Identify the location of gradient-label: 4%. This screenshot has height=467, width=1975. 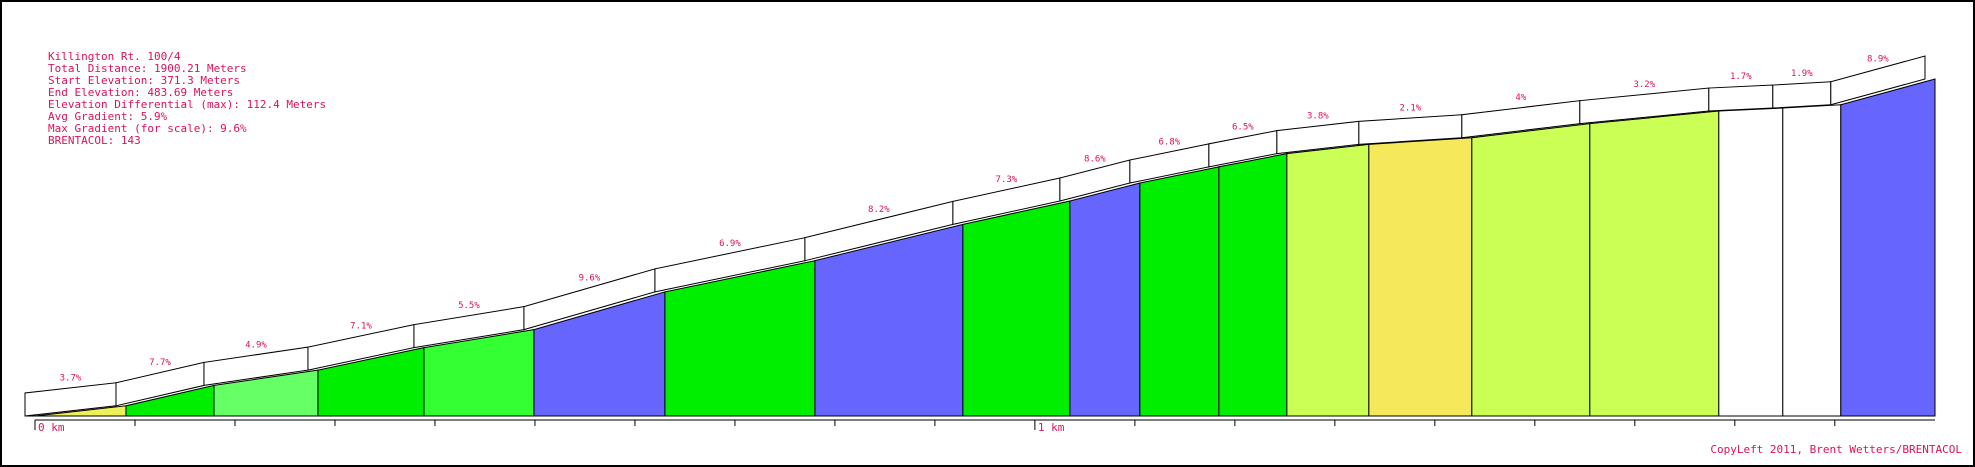
(1520, 98).